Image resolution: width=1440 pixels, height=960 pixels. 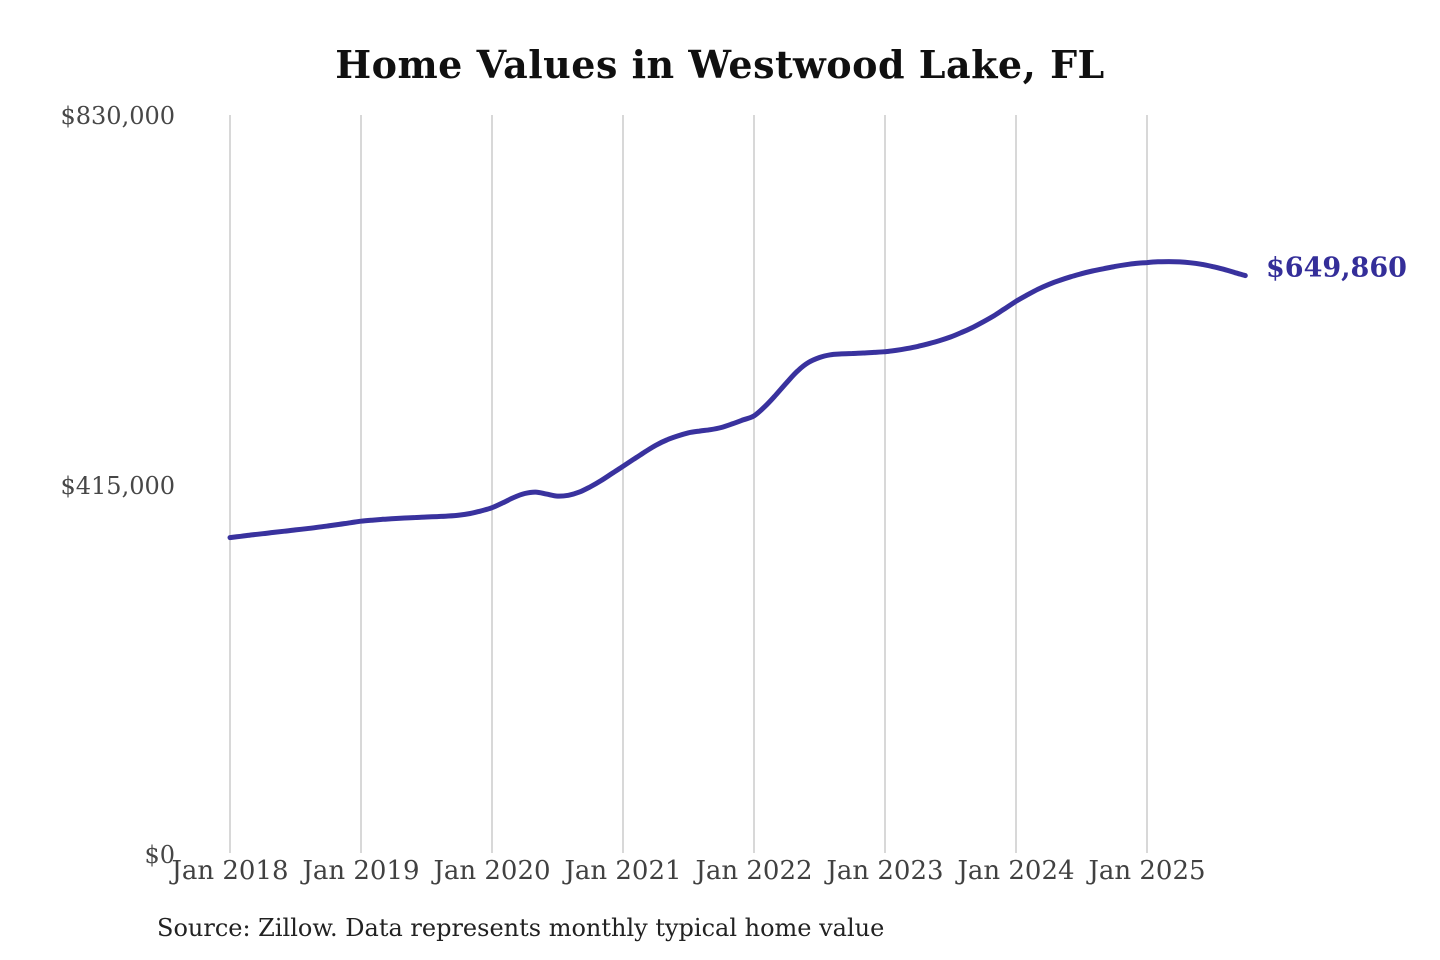 I want to click on x-axis-label-jan-2022: Jan 2022, so click(x=754, y=871).